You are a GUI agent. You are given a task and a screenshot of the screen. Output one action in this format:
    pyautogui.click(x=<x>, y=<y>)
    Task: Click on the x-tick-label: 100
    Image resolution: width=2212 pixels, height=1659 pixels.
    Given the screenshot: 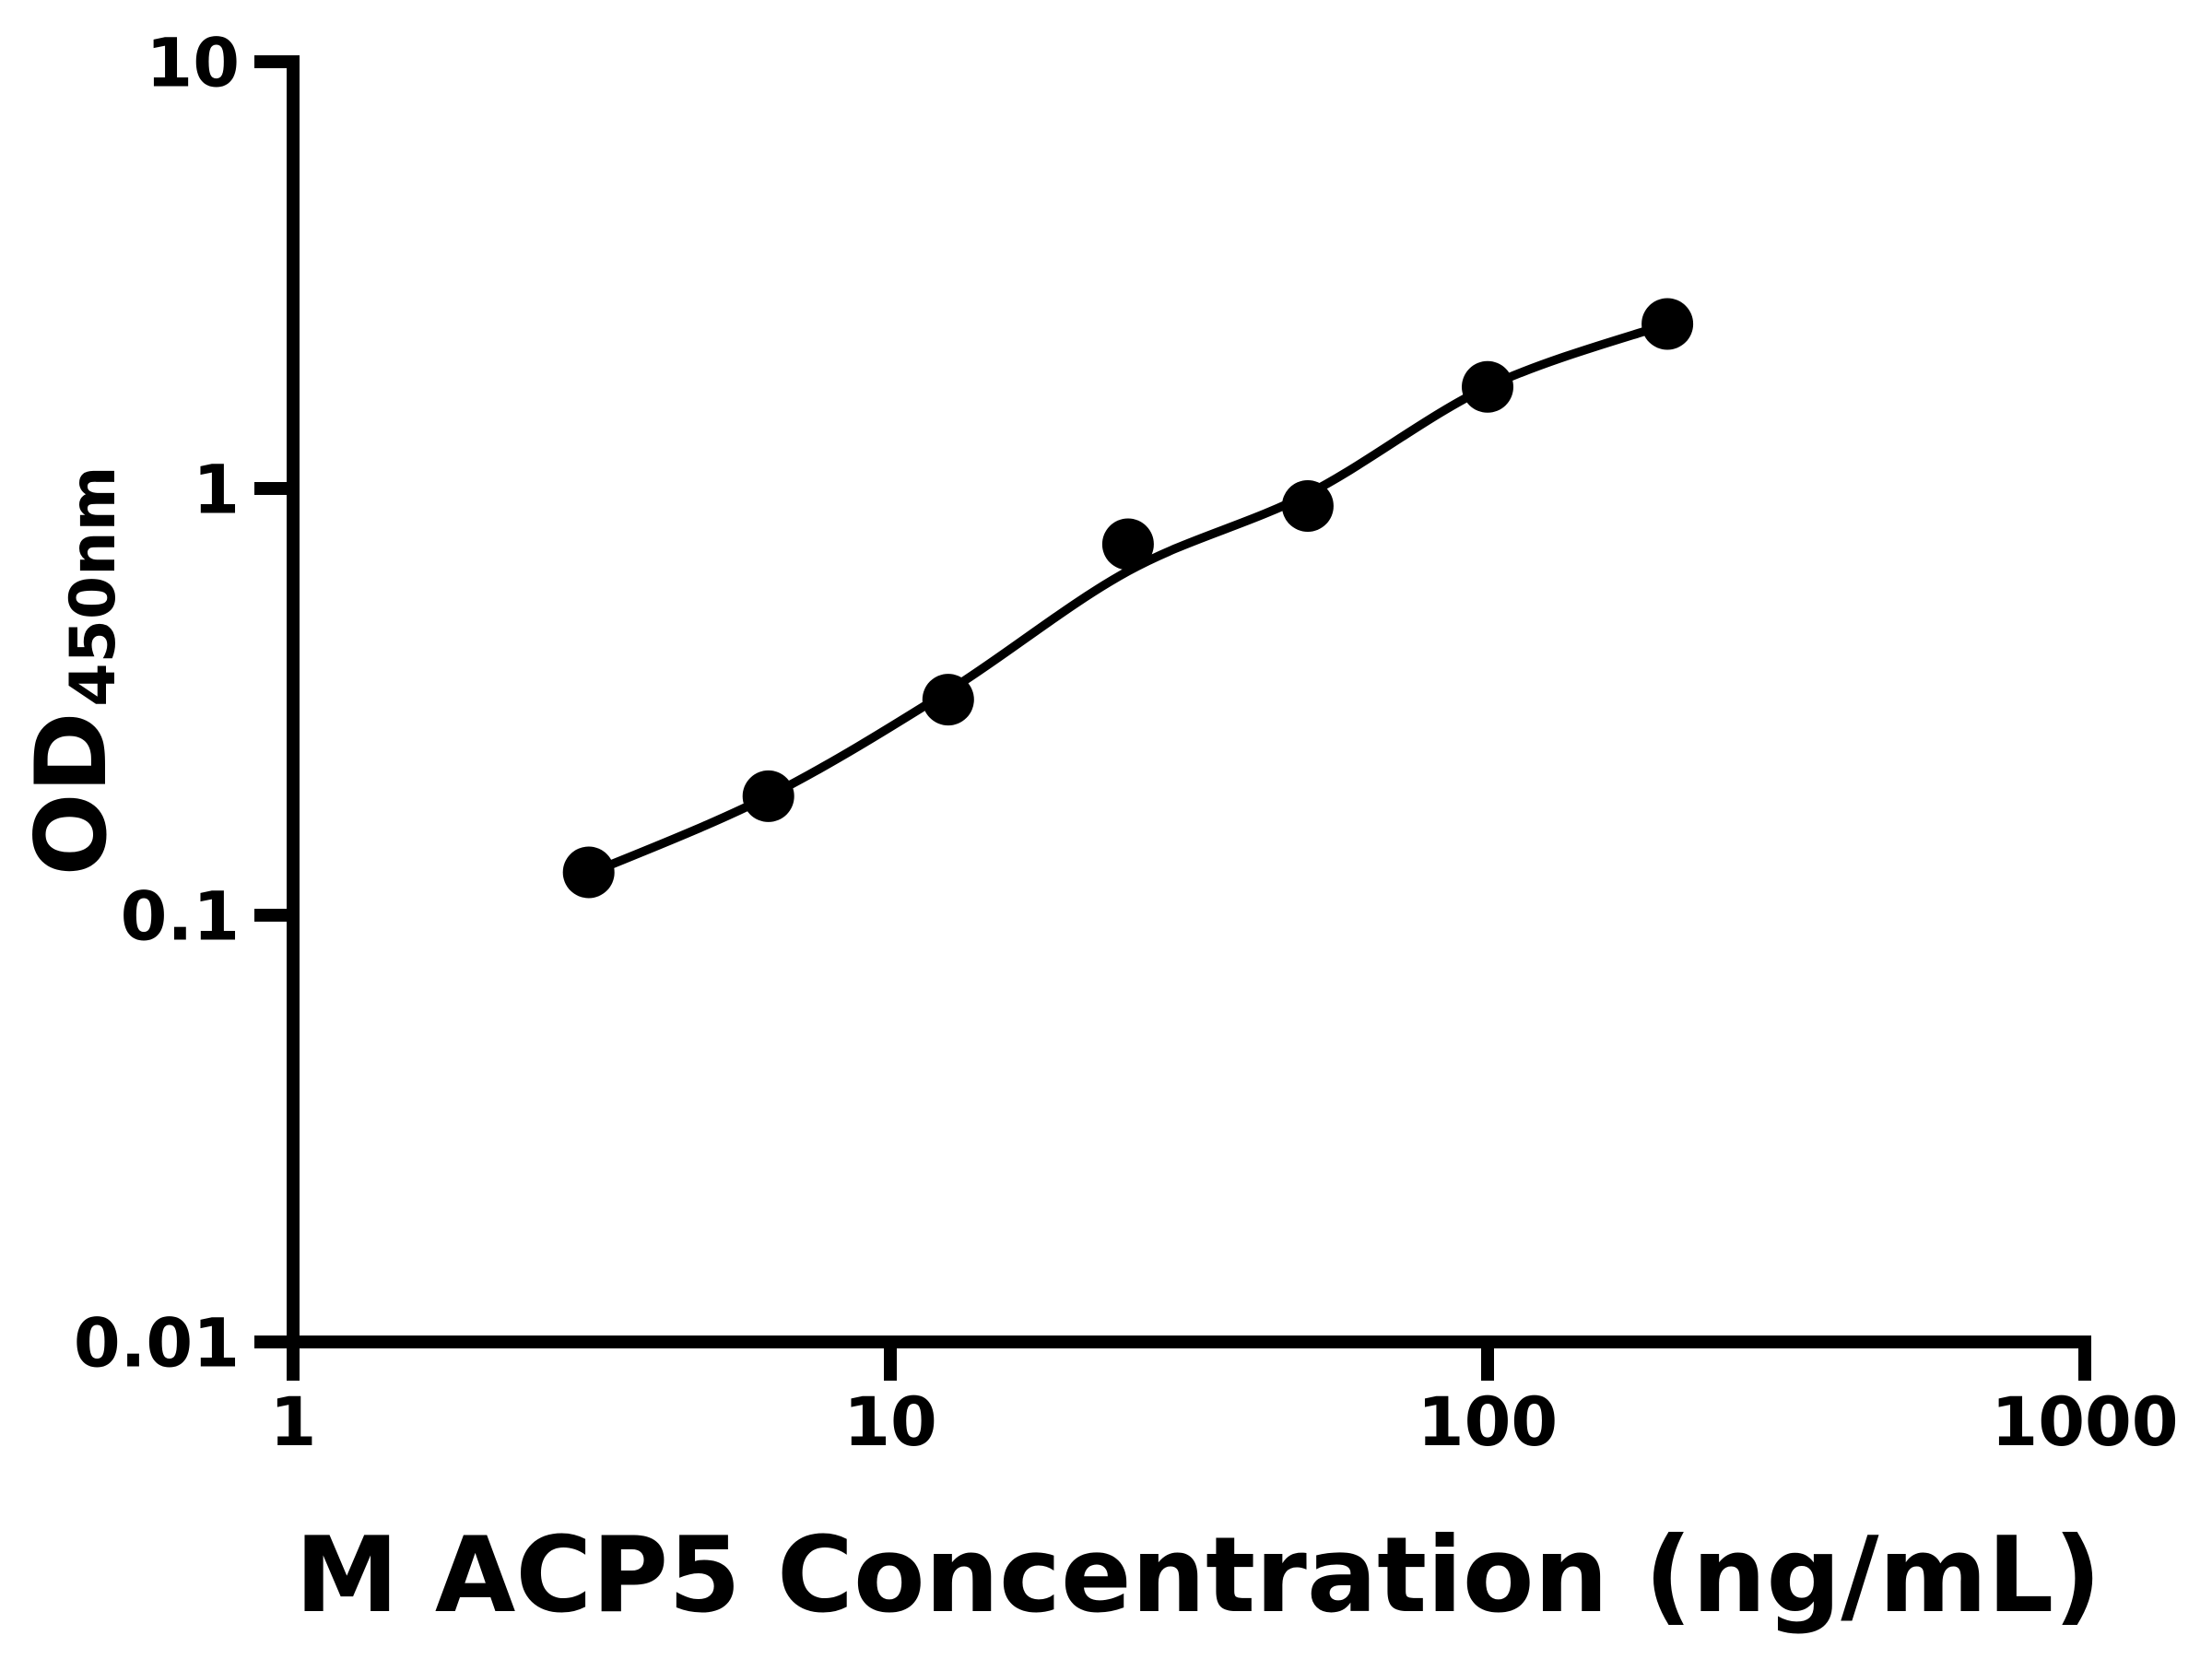 What is the action you would take?
    pyautogui.click(x=1488, y=1422)
    